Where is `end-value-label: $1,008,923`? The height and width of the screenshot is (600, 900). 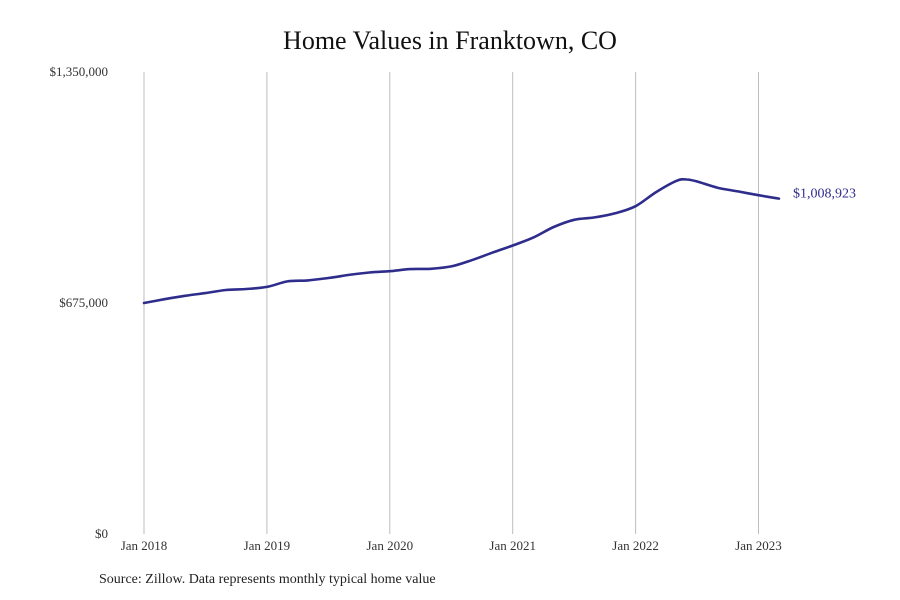
end-value-label: $1,008,923 is located at coordinates (824, 194).